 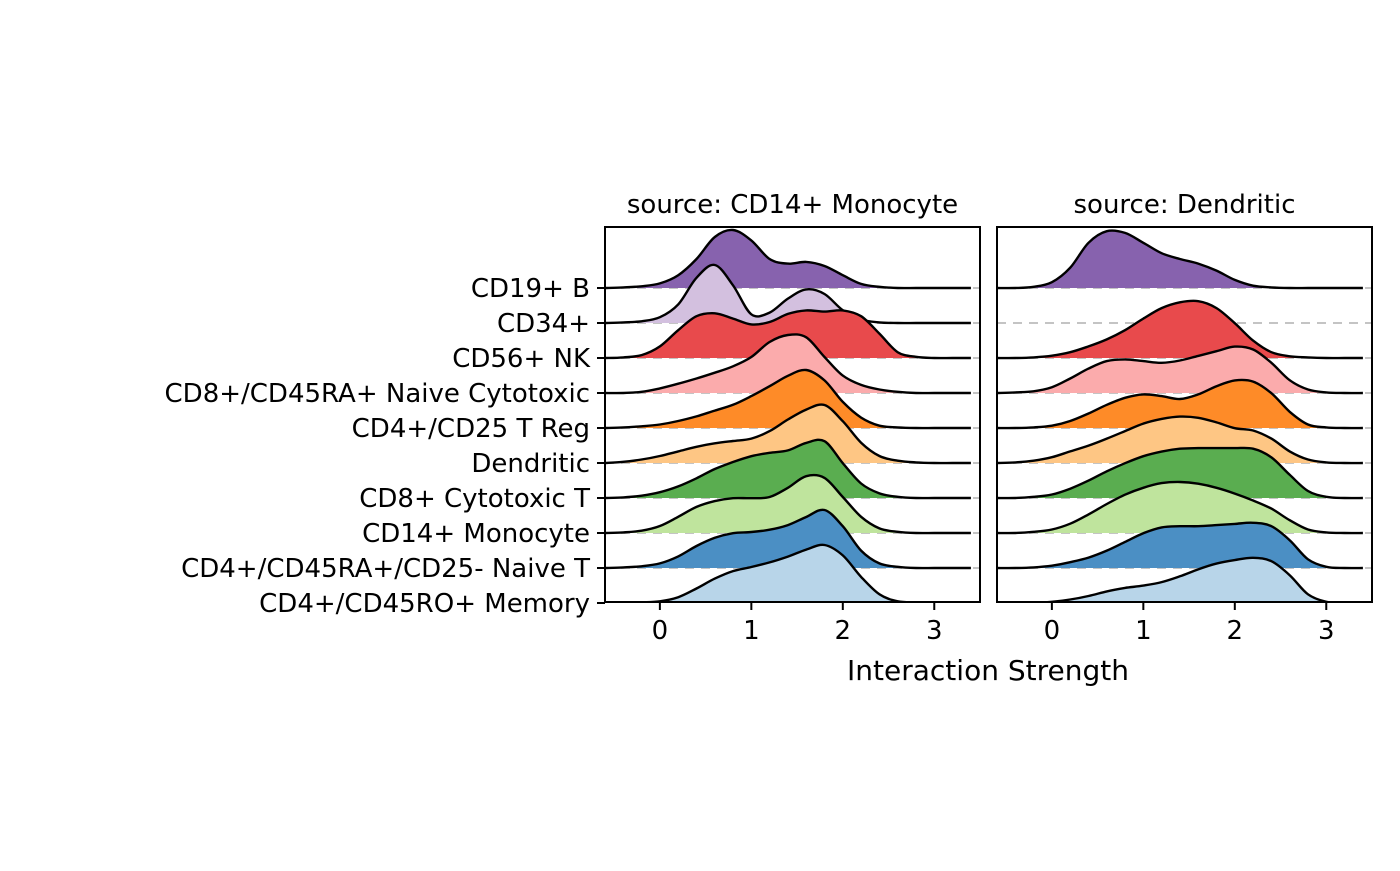 I want to click on y-tick-label-dendritic: Dendritic, so click(x=530, y=464).